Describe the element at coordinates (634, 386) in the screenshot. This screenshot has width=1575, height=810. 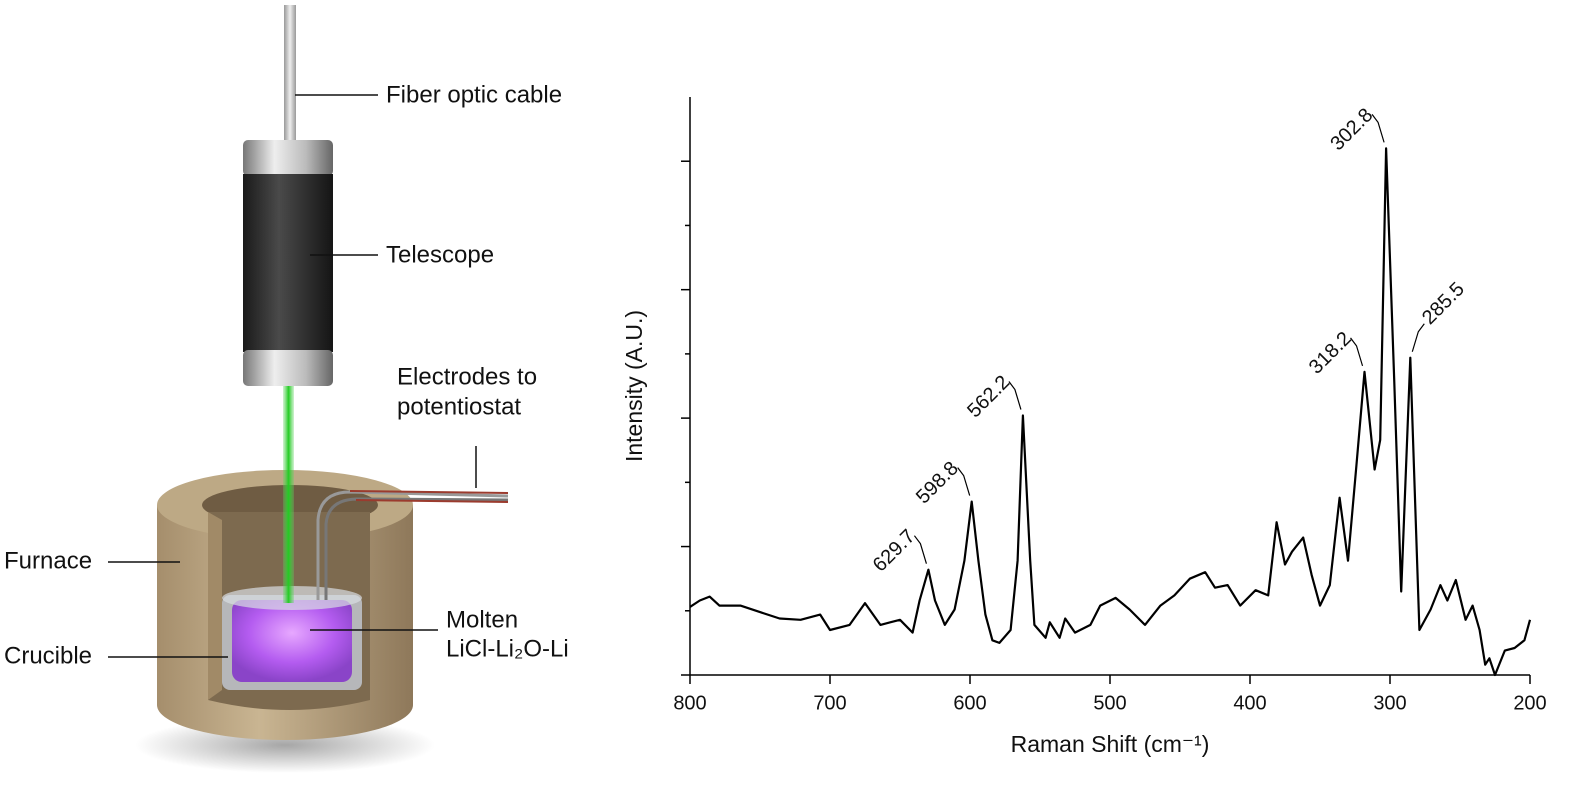
I see `y-axis-label: Intensity (A.U.)` at that location.